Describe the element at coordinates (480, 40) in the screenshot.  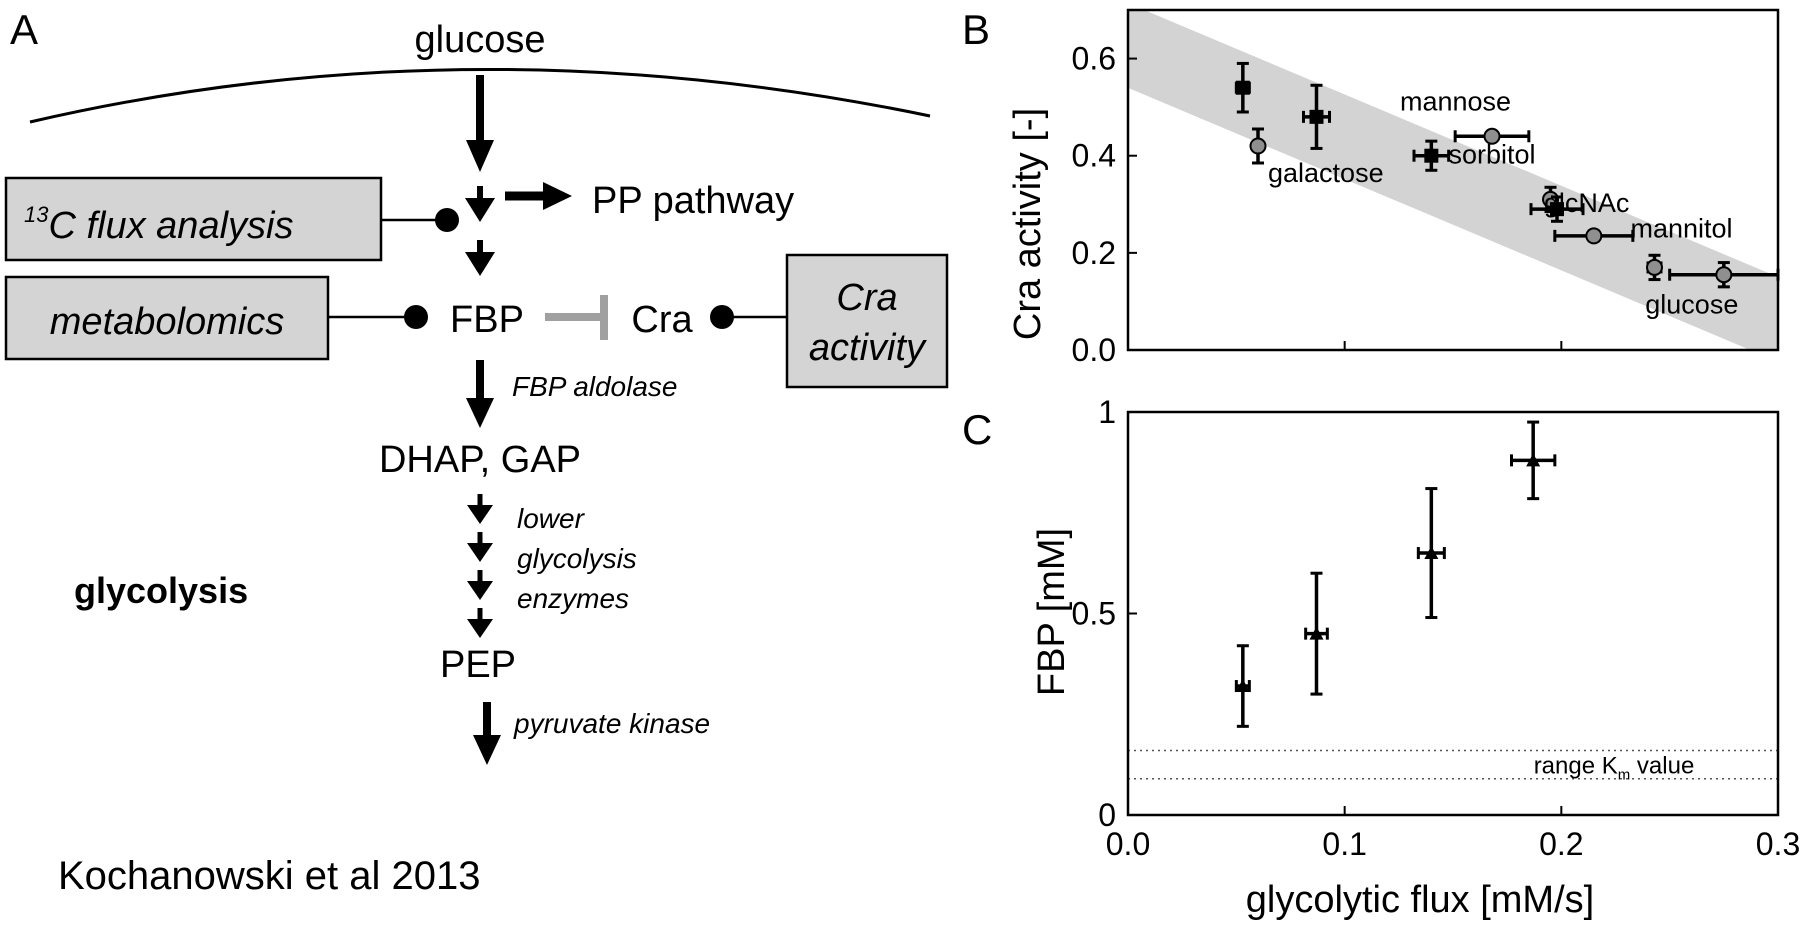
I see `glucose-label: glucose` at that location.